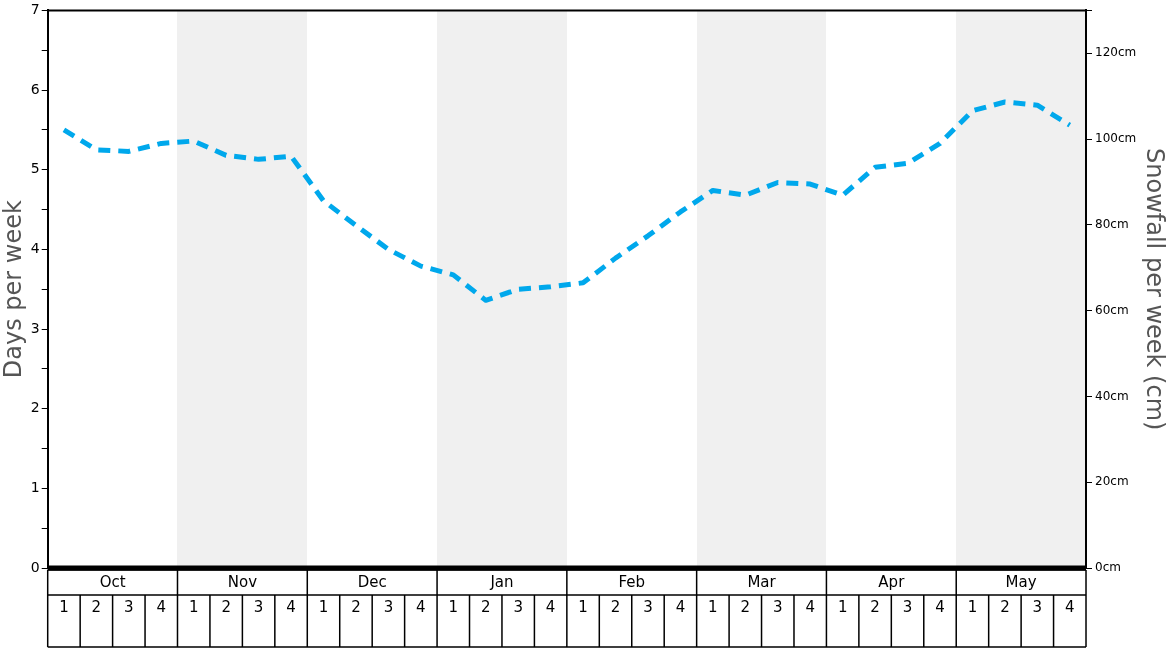 The height and width of the screenshot is (648, 1168). Describe the element at coordinates (632, 582) in the screenshot. I see `text: Feb` at that location.